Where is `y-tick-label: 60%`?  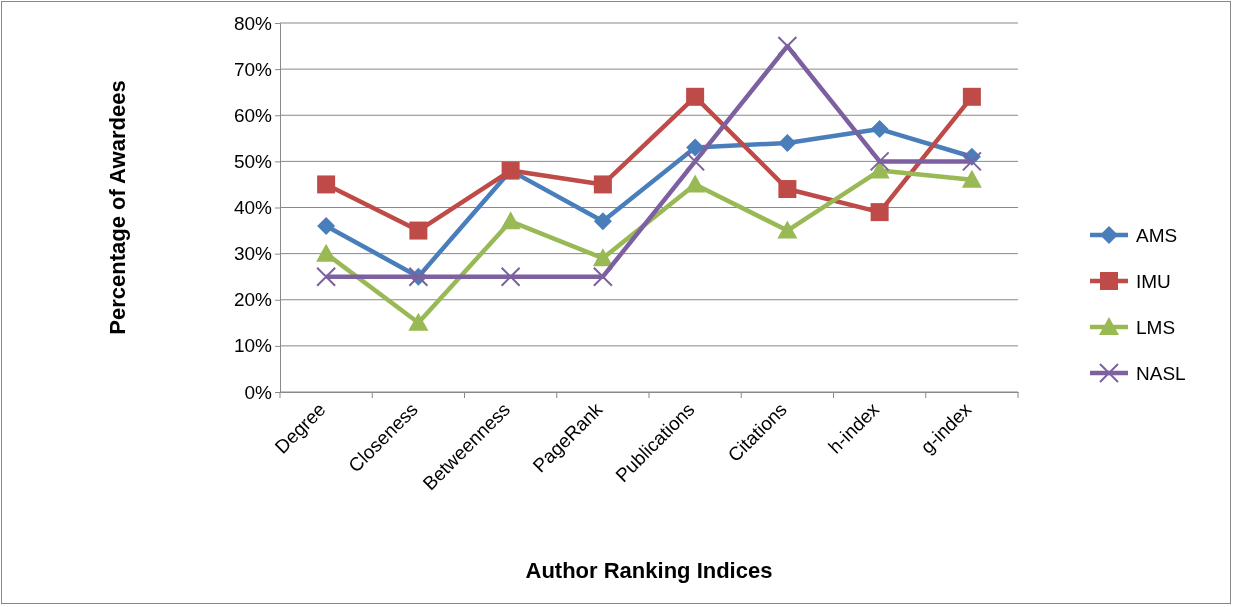
y-tick-label: 60% is located at coordinates (253, 115).